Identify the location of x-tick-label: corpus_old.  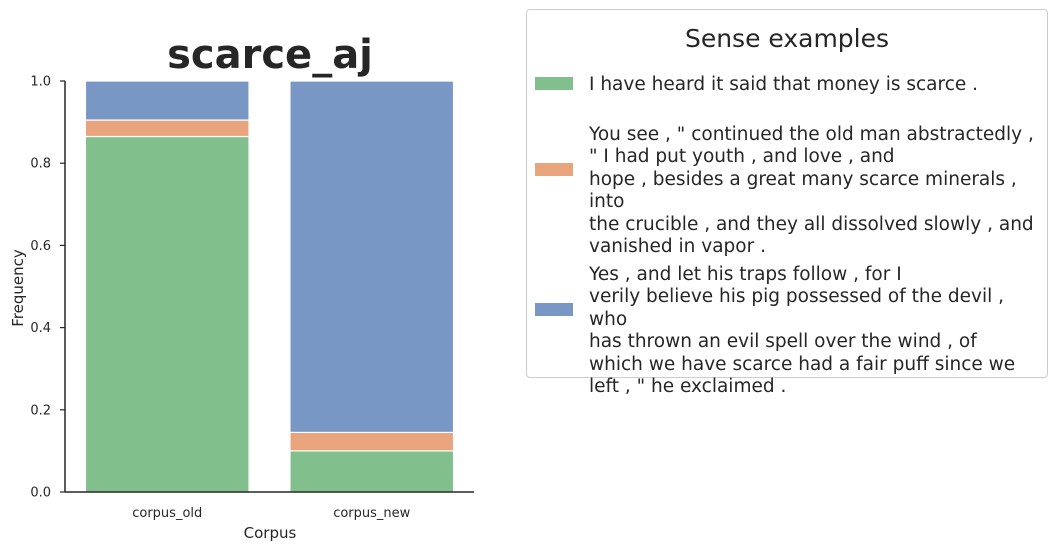
(167, 513).